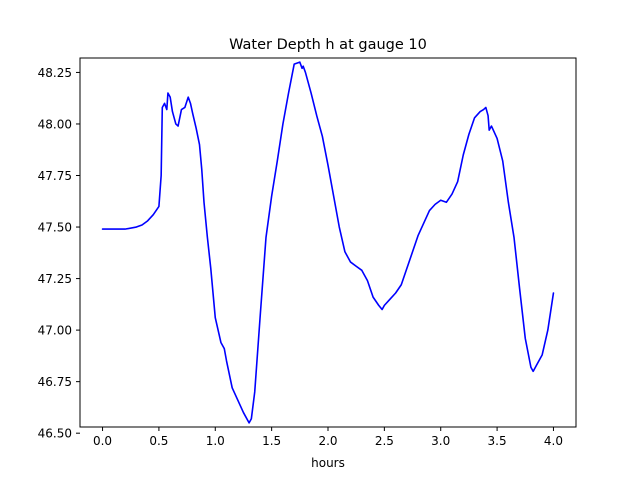 This screenshot has height=480, width=640. I want to click on y-tick-label: 47.50, so click(55, 228).